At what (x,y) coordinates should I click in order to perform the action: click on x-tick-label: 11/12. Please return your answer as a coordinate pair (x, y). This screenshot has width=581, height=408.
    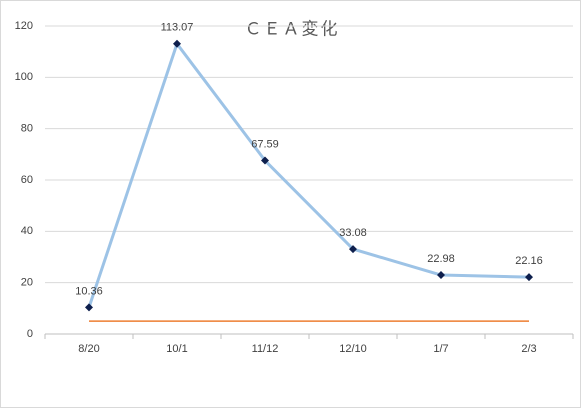
    Looking at the image, I should click on (265, 349).